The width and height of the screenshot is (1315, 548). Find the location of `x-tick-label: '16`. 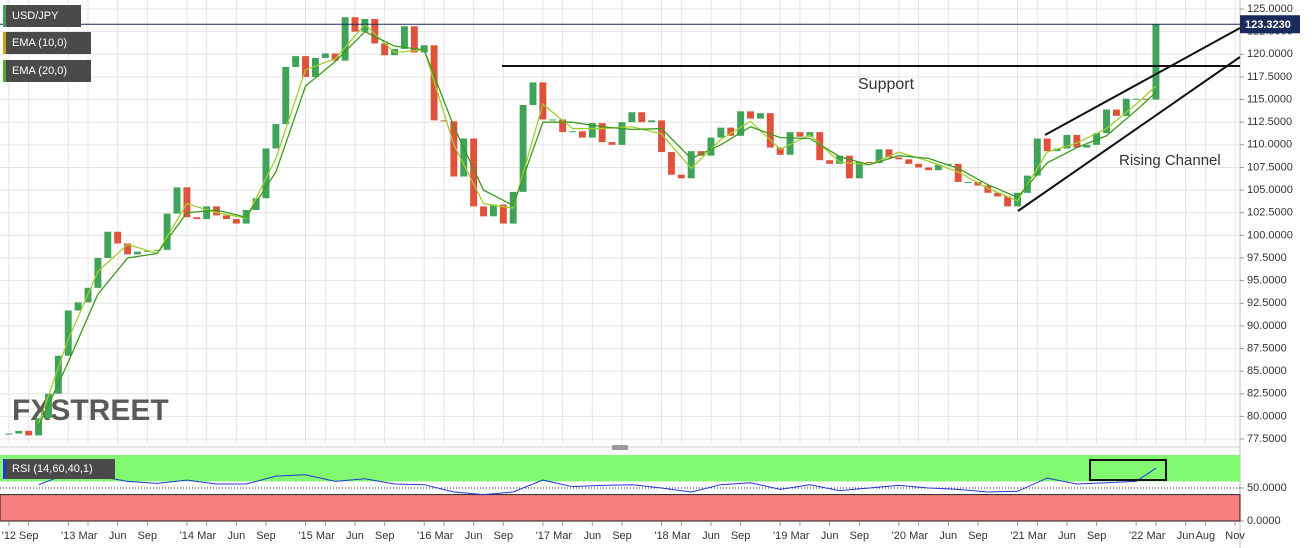

x-tick-label: '16 is located at coordinates (424, 536).